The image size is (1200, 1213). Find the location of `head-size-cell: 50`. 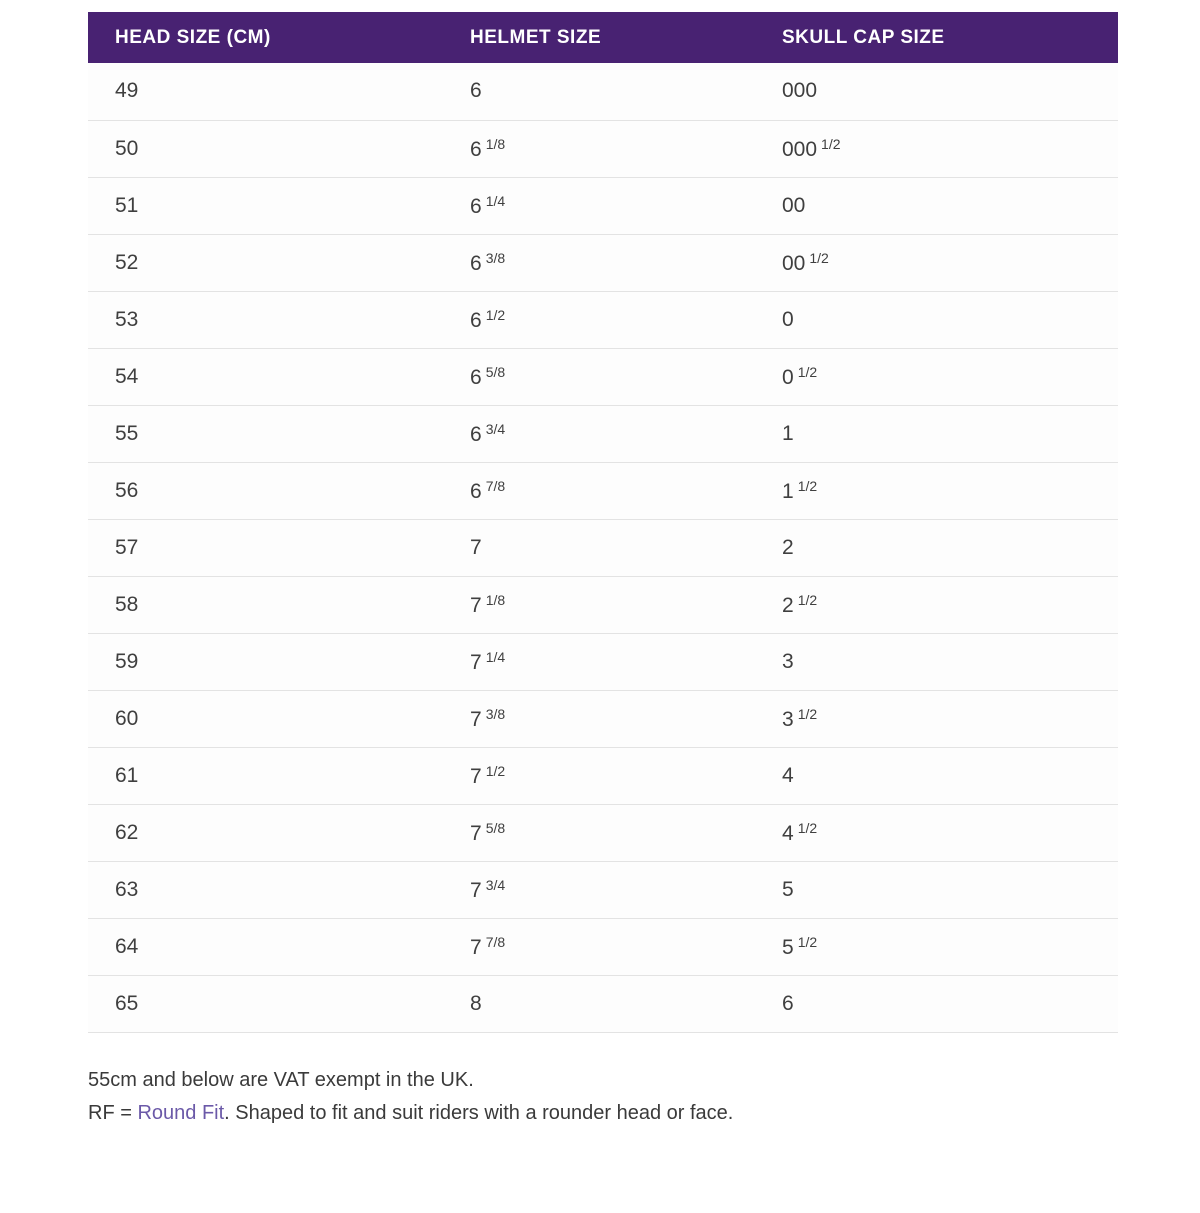

head-size-cell: 50 is located at coordinates (265, 149).